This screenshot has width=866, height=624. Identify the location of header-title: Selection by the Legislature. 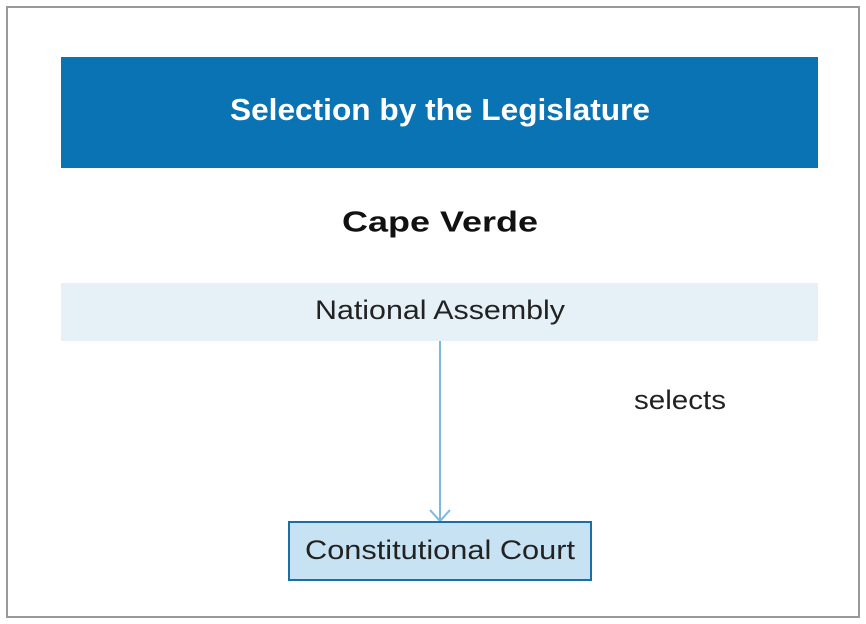
(440, 109).